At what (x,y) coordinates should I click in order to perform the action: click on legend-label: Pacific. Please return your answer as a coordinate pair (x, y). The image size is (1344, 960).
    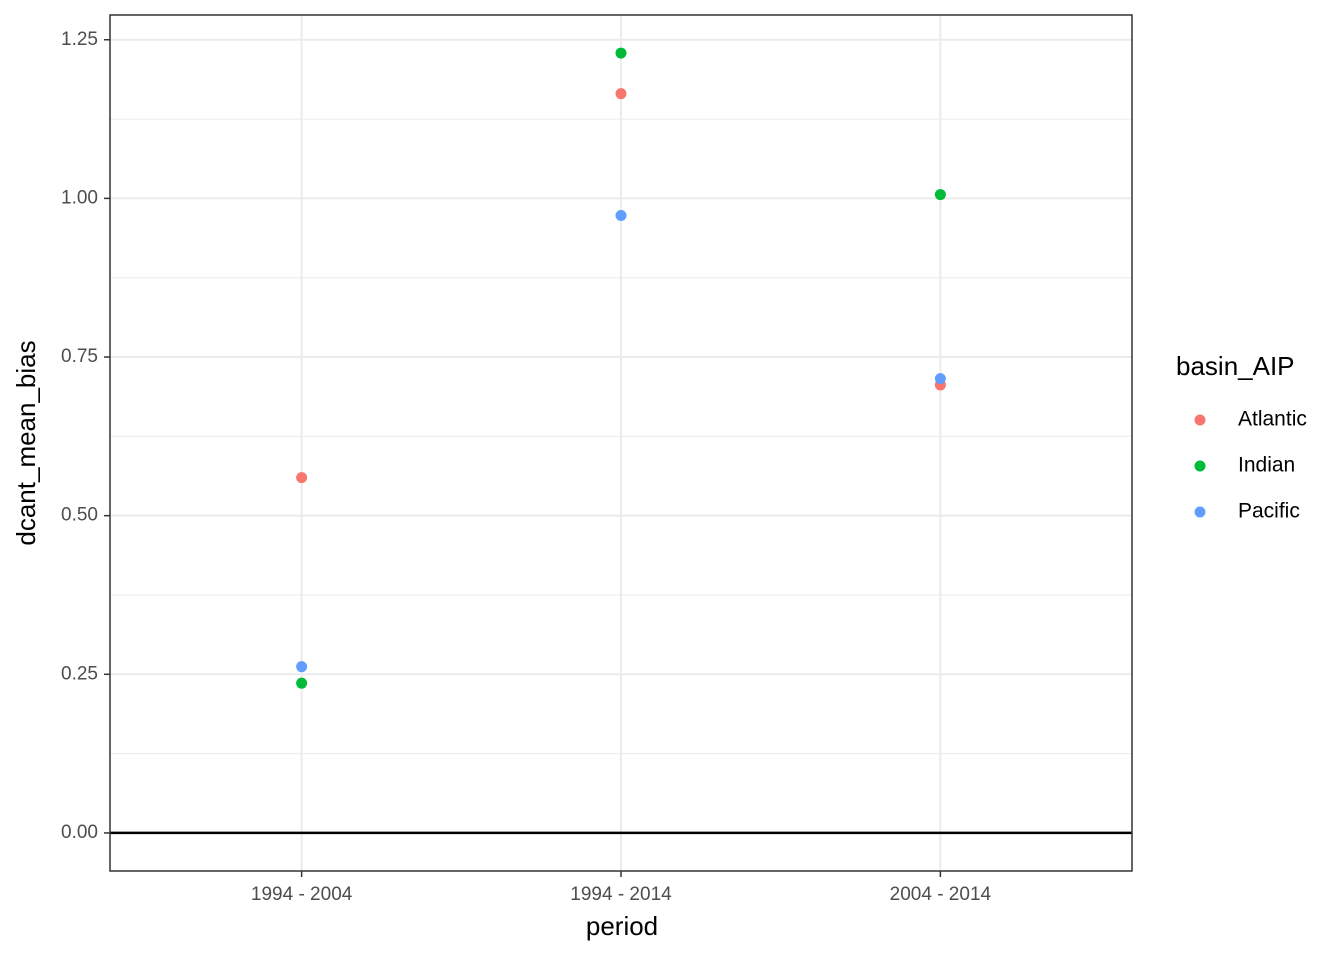
    Looking at the image, I should click on (1269, 511).